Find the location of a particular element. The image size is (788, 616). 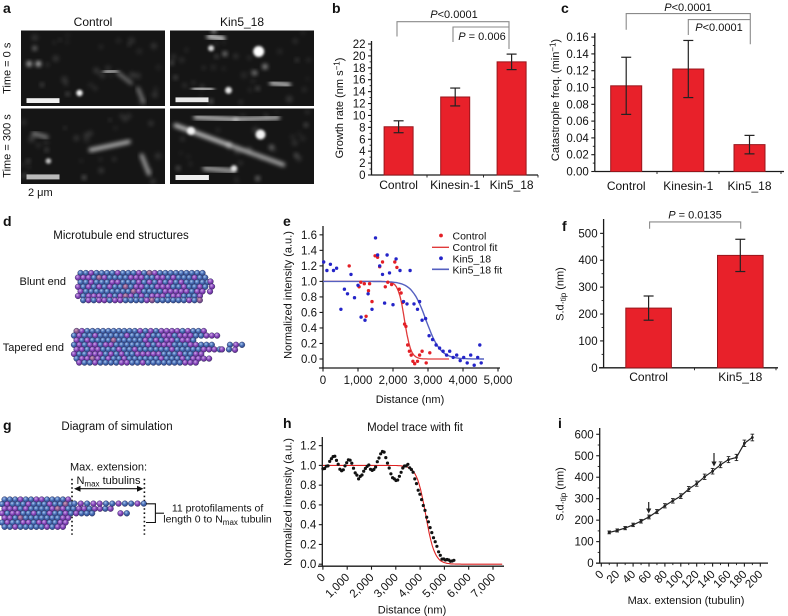

svg-text: Model trace with fit is located at coordinates (415, 428).